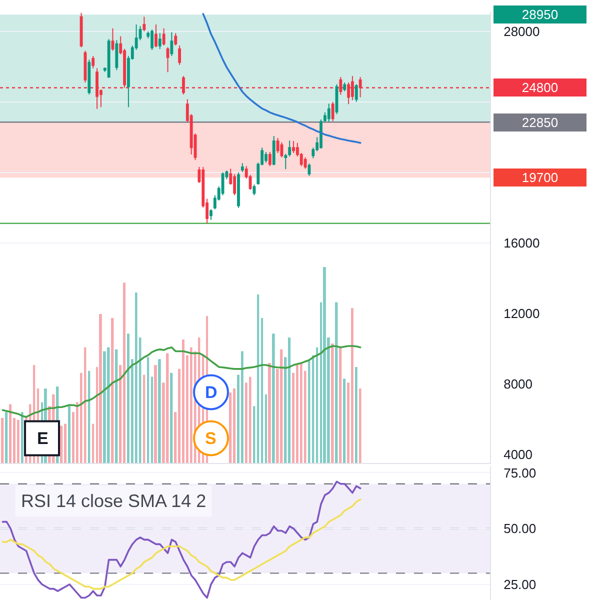  What do you see at coordinates (540, 87) in the screenshot?
I see `ref-line-label: 24800` at bounding box center [540, 87].